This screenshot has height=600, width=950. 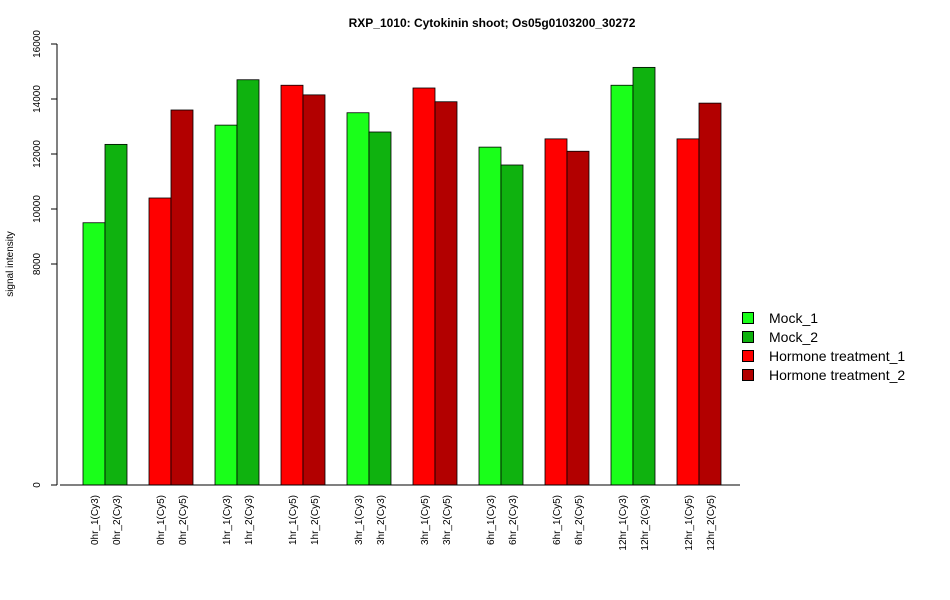 What do you see at coordinates (381, 520) in the screenshot?
I see `x-tick-label: 3hr_2(Cy3)` at bounding box center [381, 520].